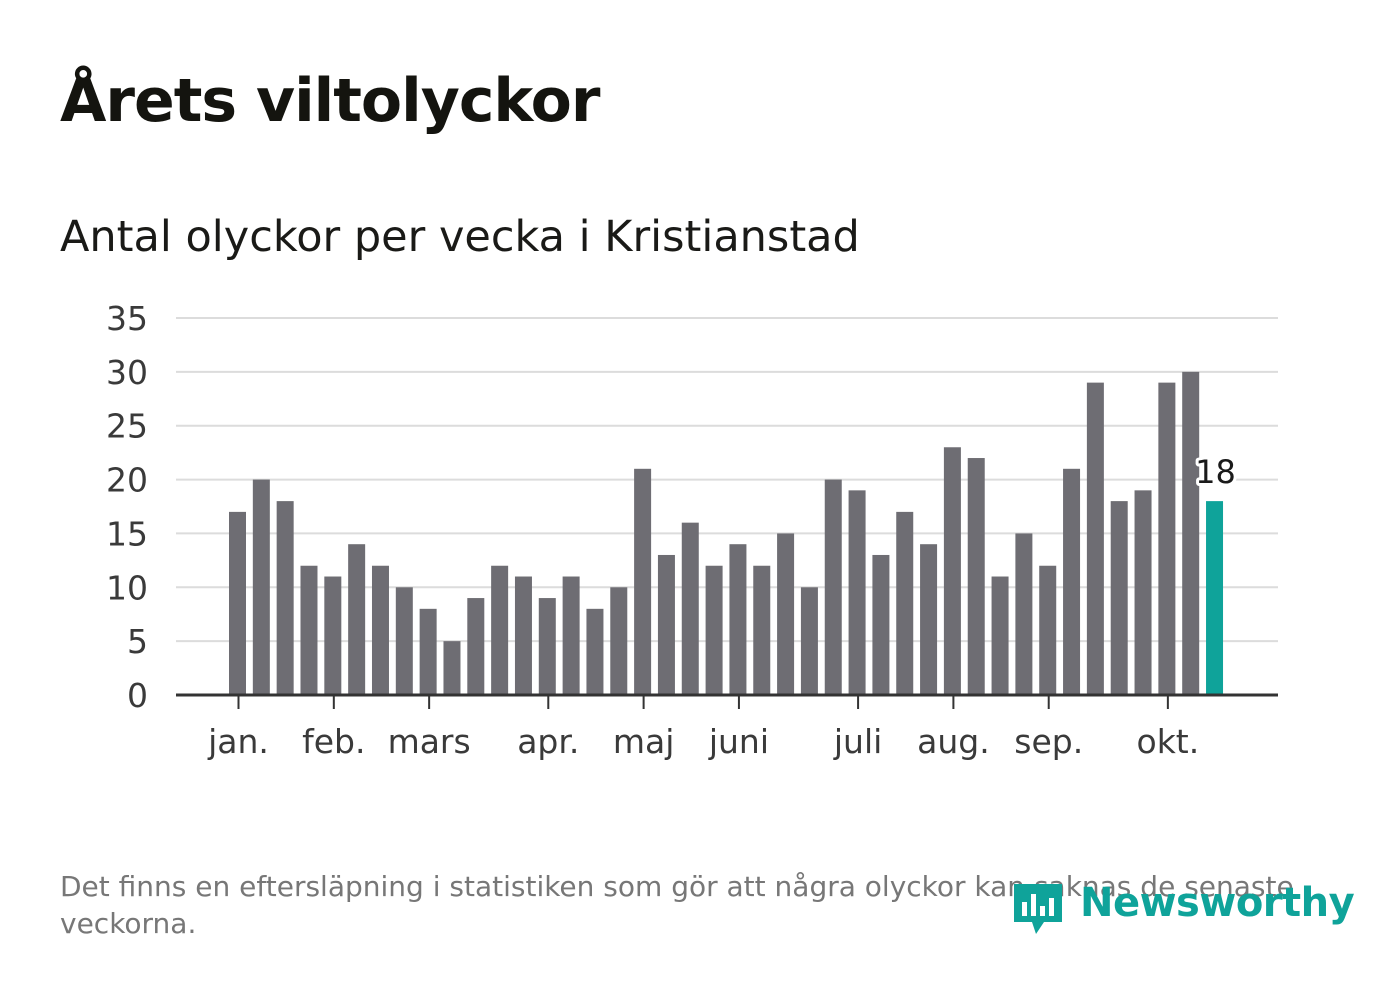  What do you see at coordinates (127, 372) in the screenshot?
I see `y-tick-label: 30` at bounding box center [127, 372].